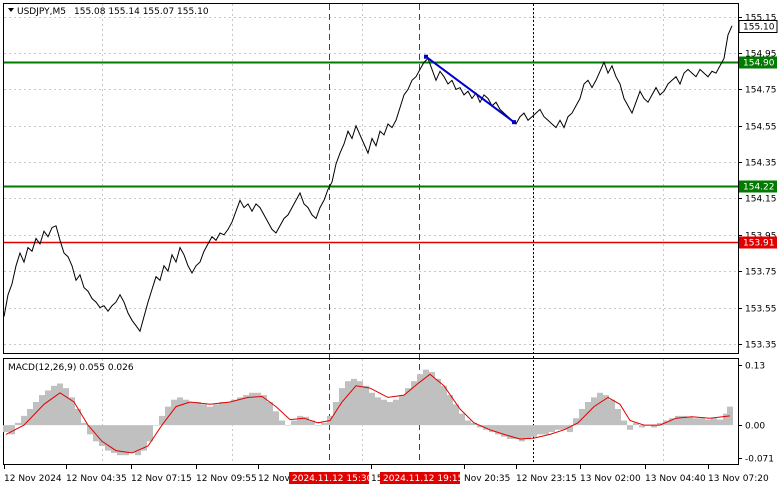 This screenshot has height=489, width=781. I want to click on macd-axis: 0.13 0.00 -0.071, so click(756, 412).